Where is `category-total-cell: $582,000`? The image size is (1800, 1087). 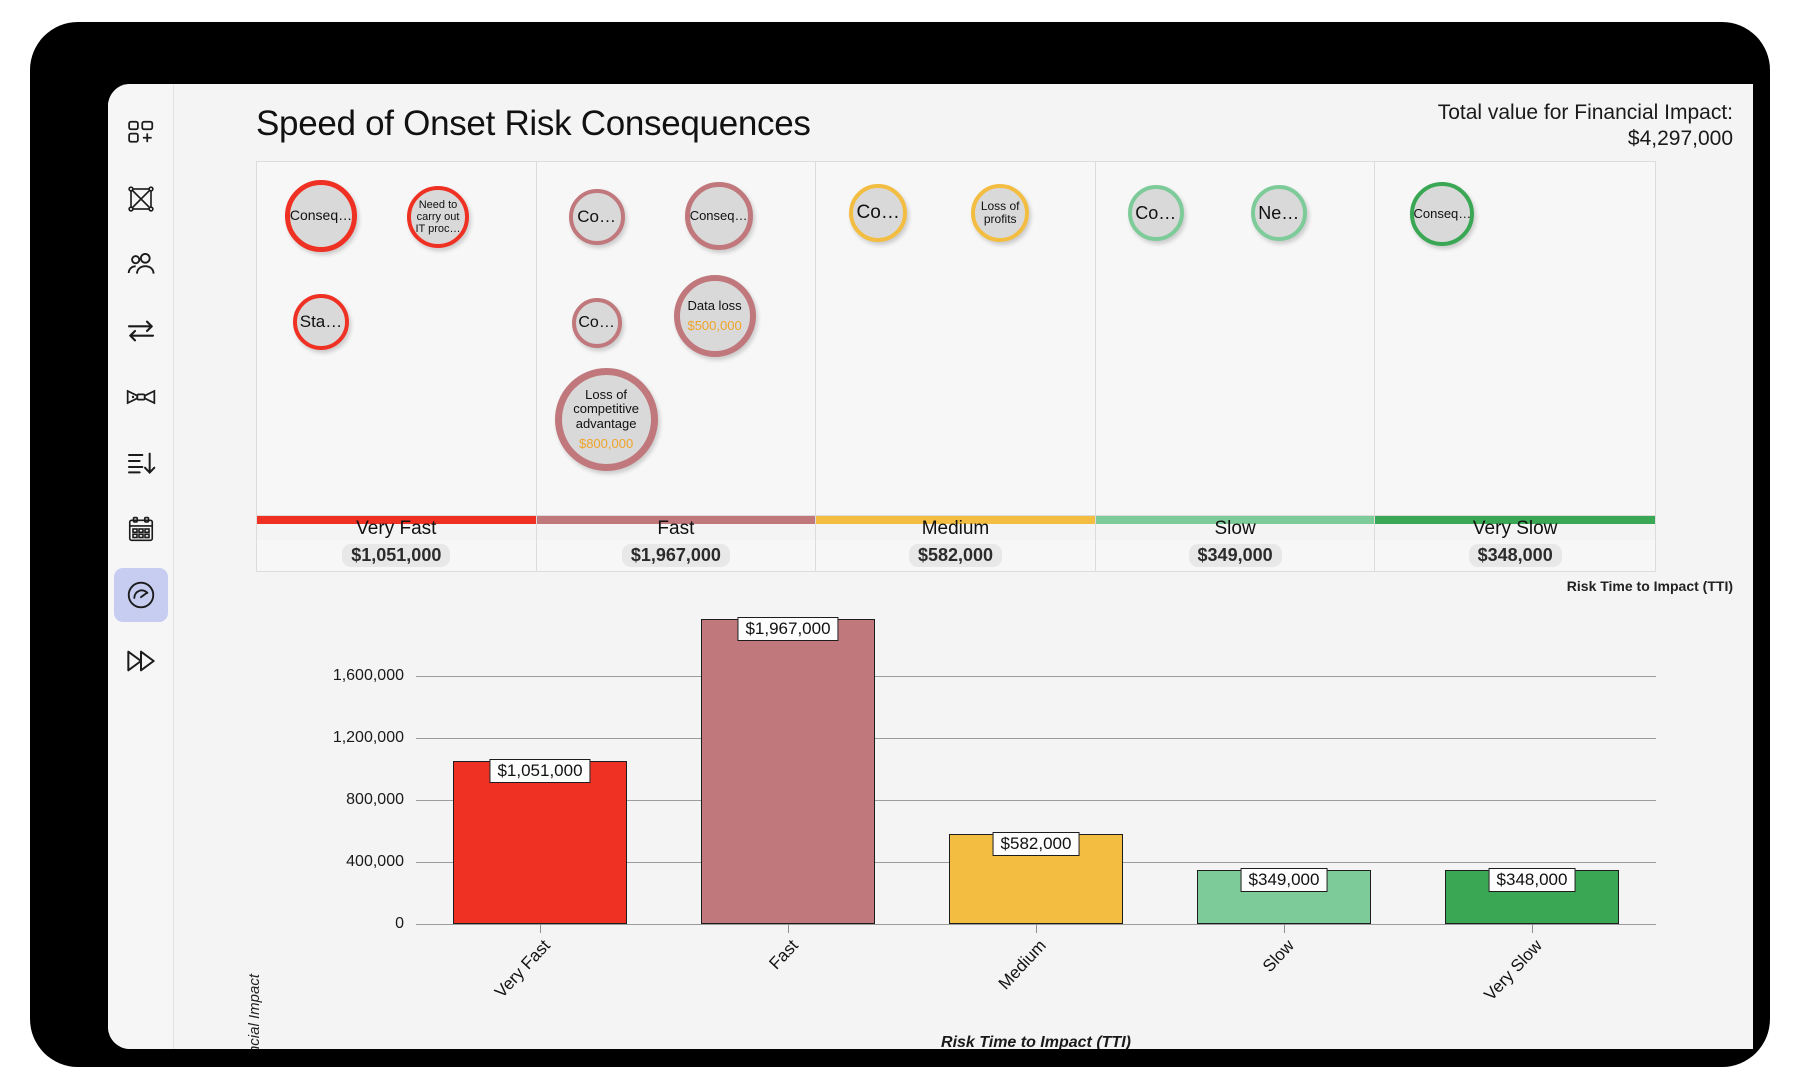
category-total-cell: $582,000 is located at coordinates (956, 555).